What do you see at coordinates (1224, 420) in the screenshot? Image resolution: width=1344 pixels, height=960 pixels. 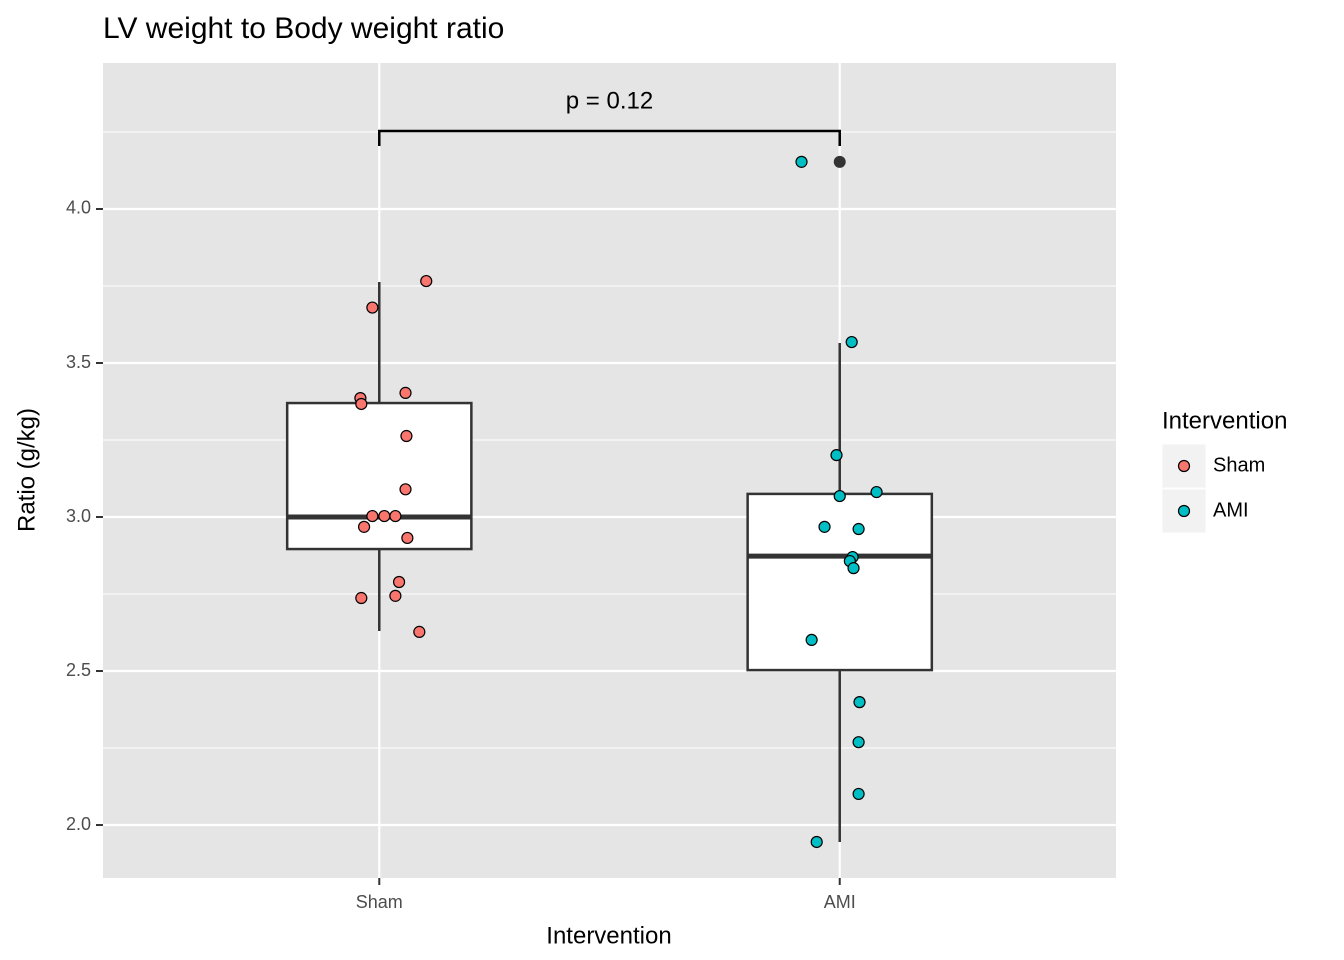 I see `legend-title: Intervention` at bounding box center [1224, 420].